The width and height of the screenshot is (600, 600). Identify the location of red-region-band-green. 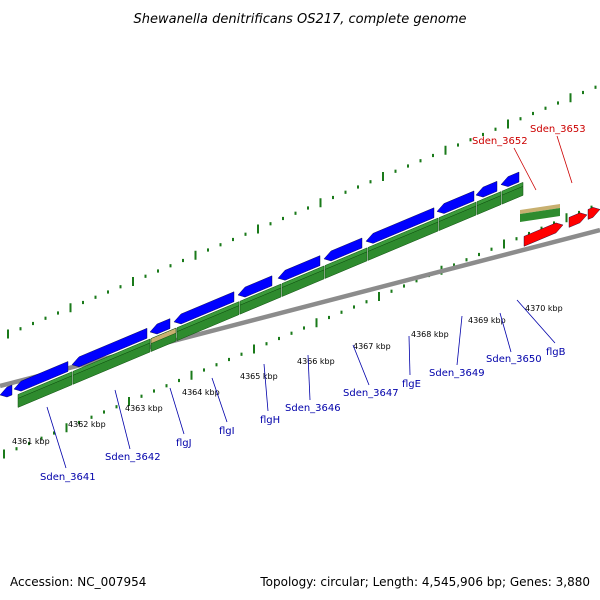
(540, 215).